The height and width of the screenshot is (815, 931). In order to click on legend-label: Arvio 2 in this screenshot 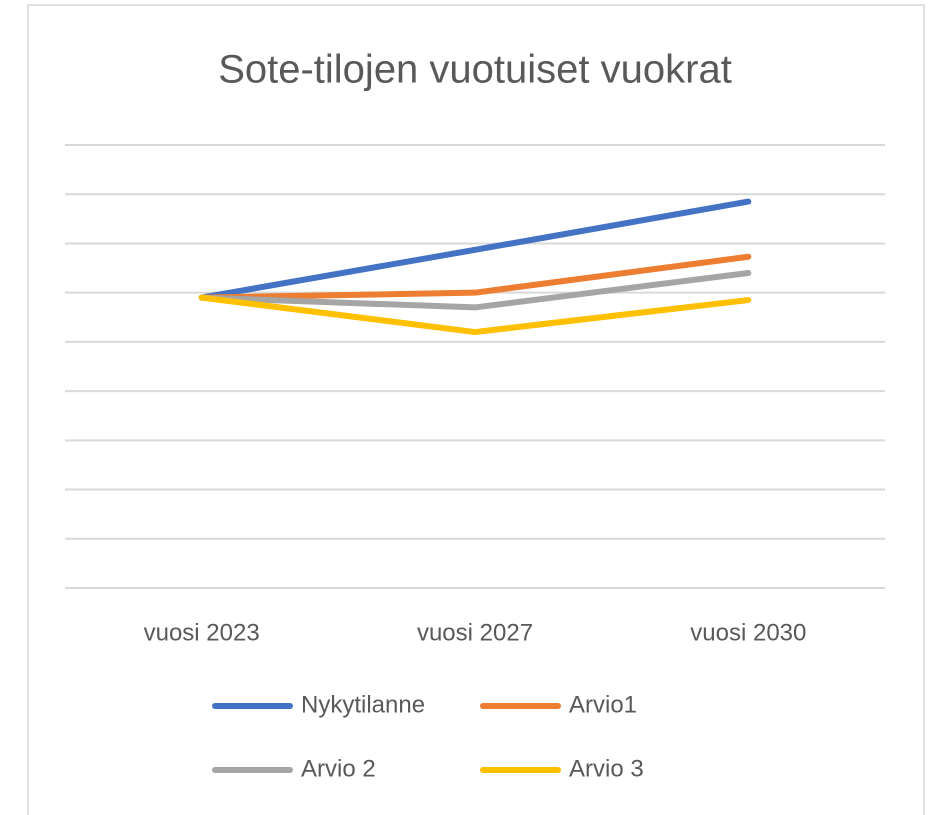, I will do `click(338, 768)`.